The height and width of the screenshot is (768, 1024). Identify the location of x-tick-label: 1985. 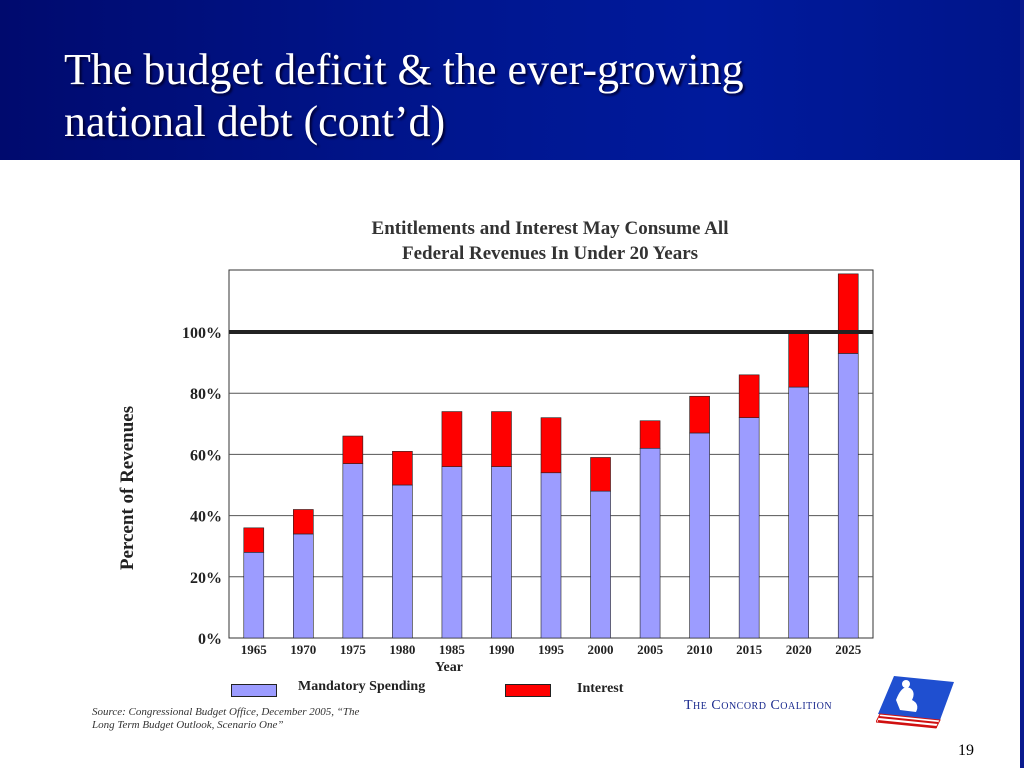
(452, 649).